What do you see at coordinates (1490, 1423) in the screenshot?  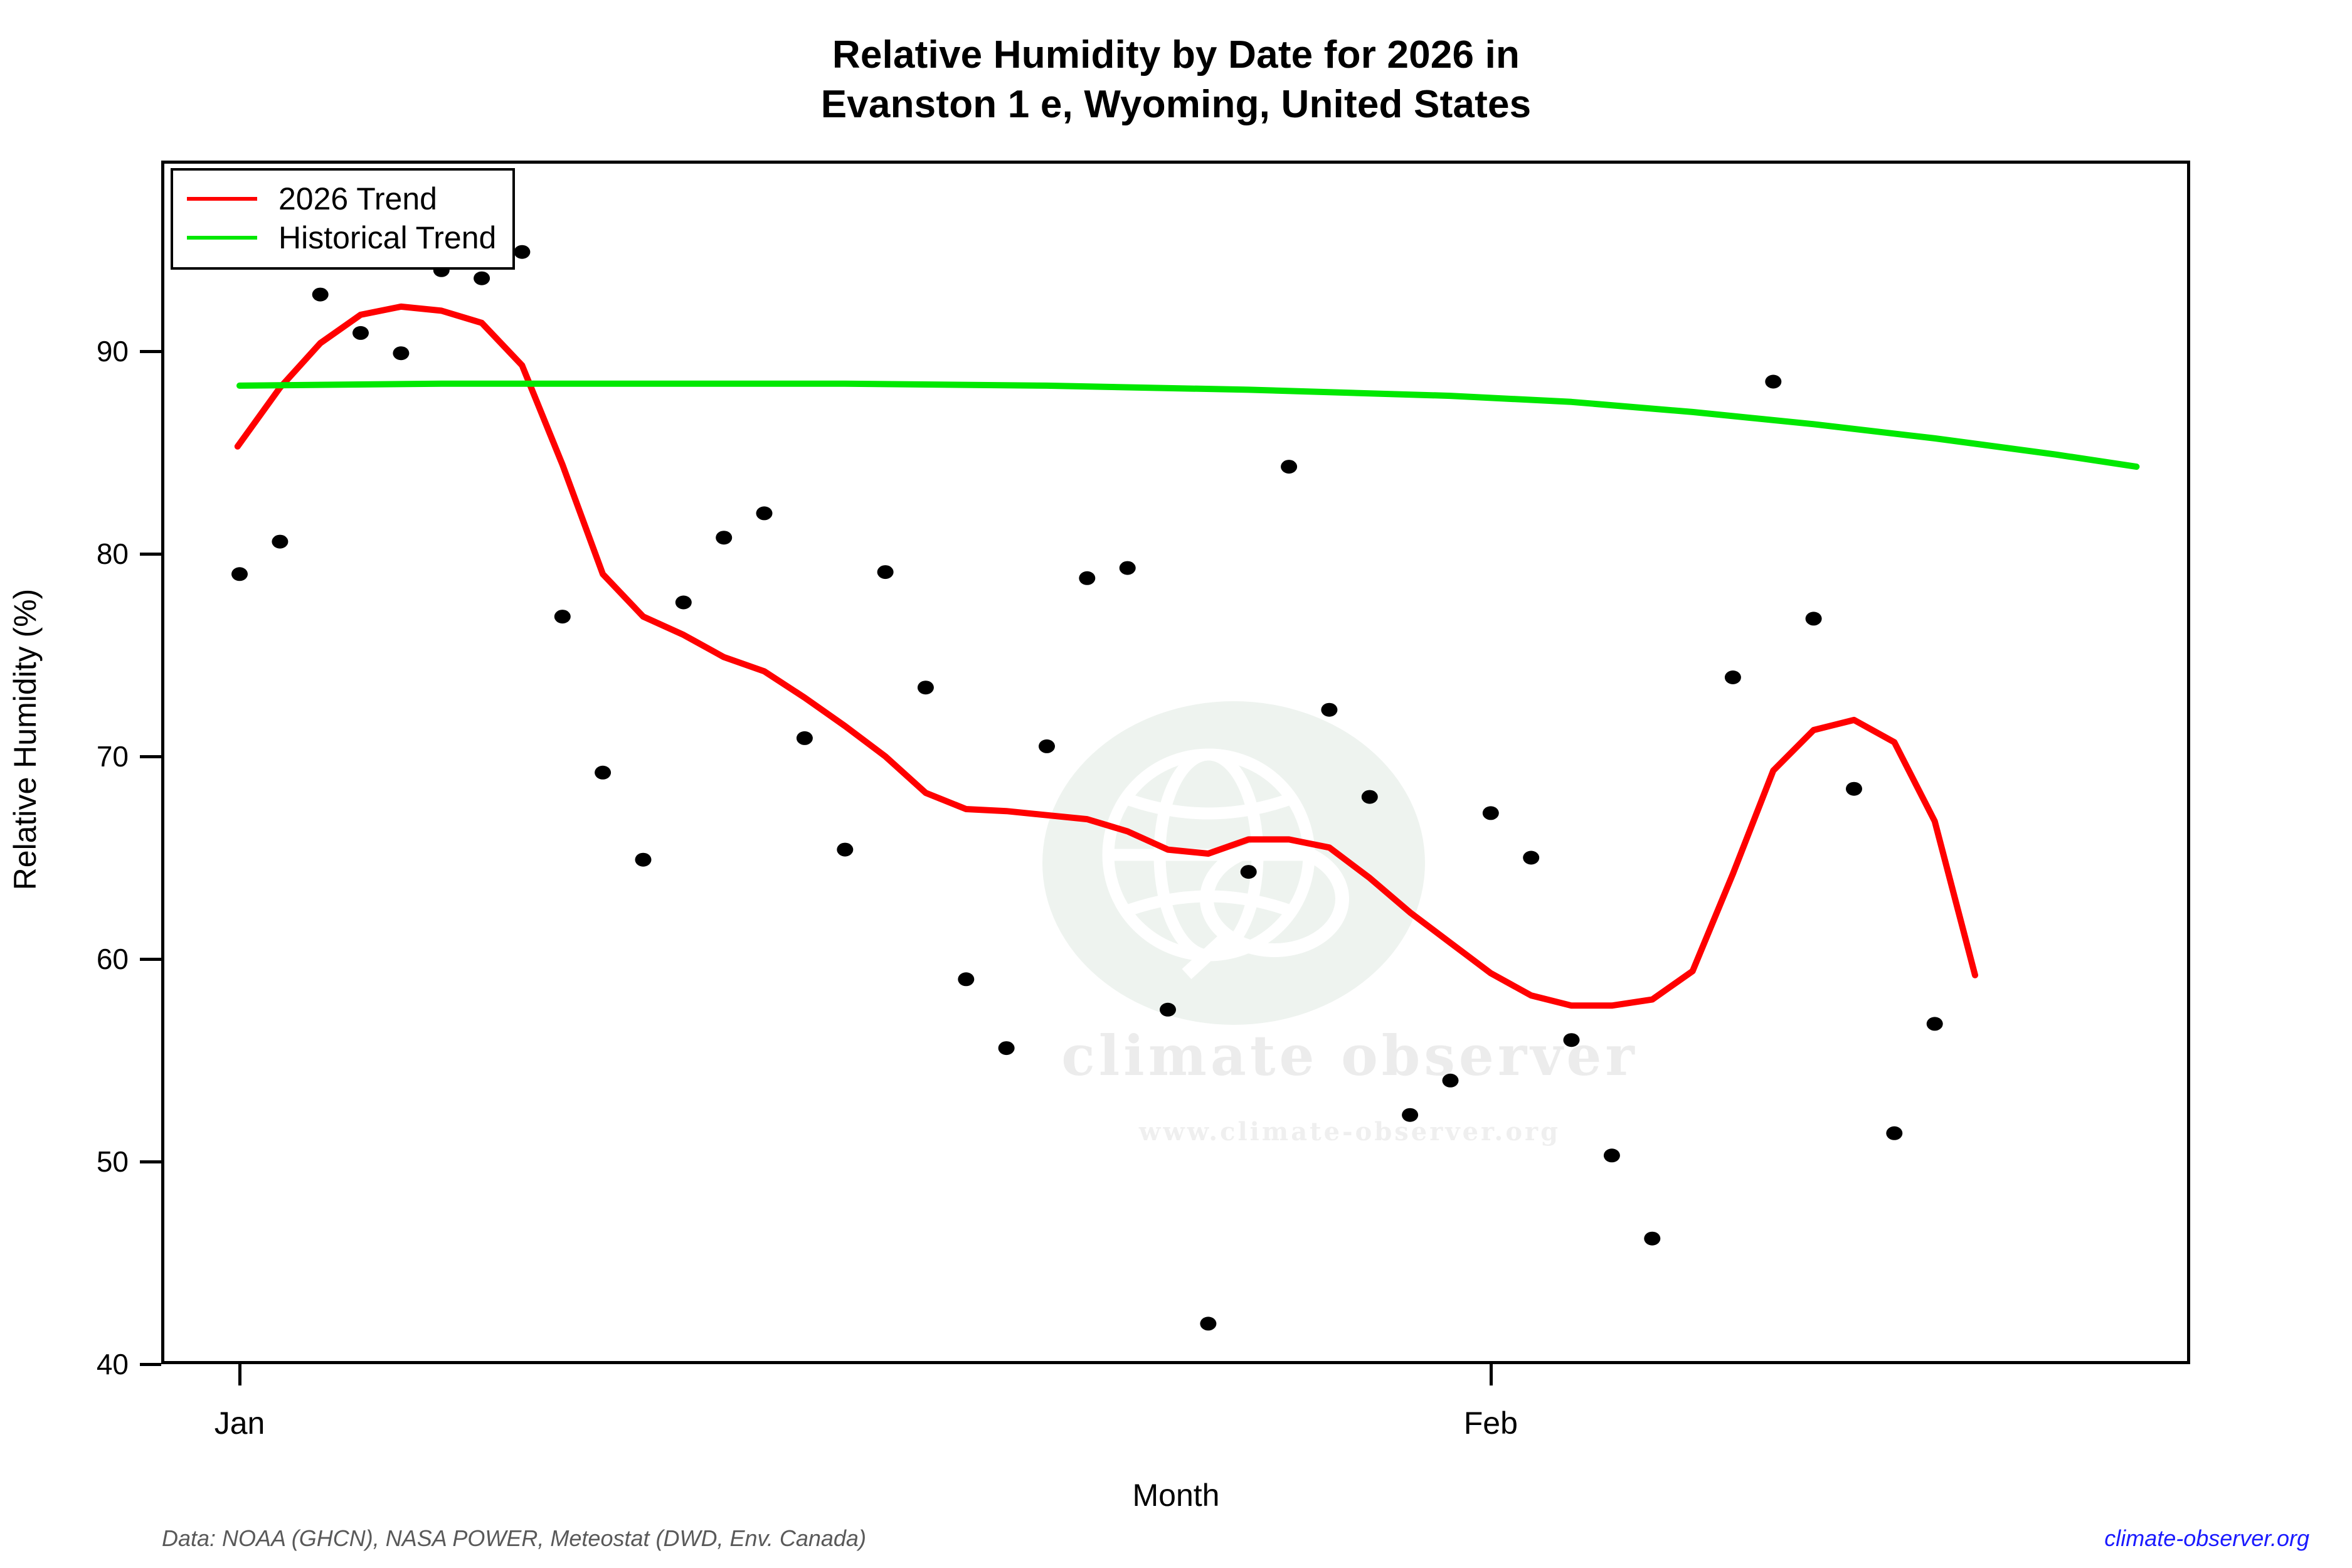 I see `x-tick-label: Feb` at bounding box center [1490, 1423].